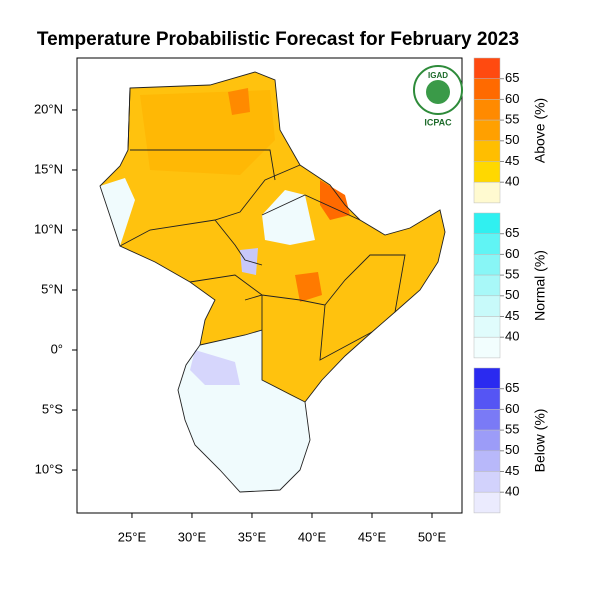 Image resolution: width=600 pixels, height=600 pixels. What do you see at coordinates (432, 536) in the screenshot?
I see `x-tick-label: 50°E` at bounding box center [432, 536].